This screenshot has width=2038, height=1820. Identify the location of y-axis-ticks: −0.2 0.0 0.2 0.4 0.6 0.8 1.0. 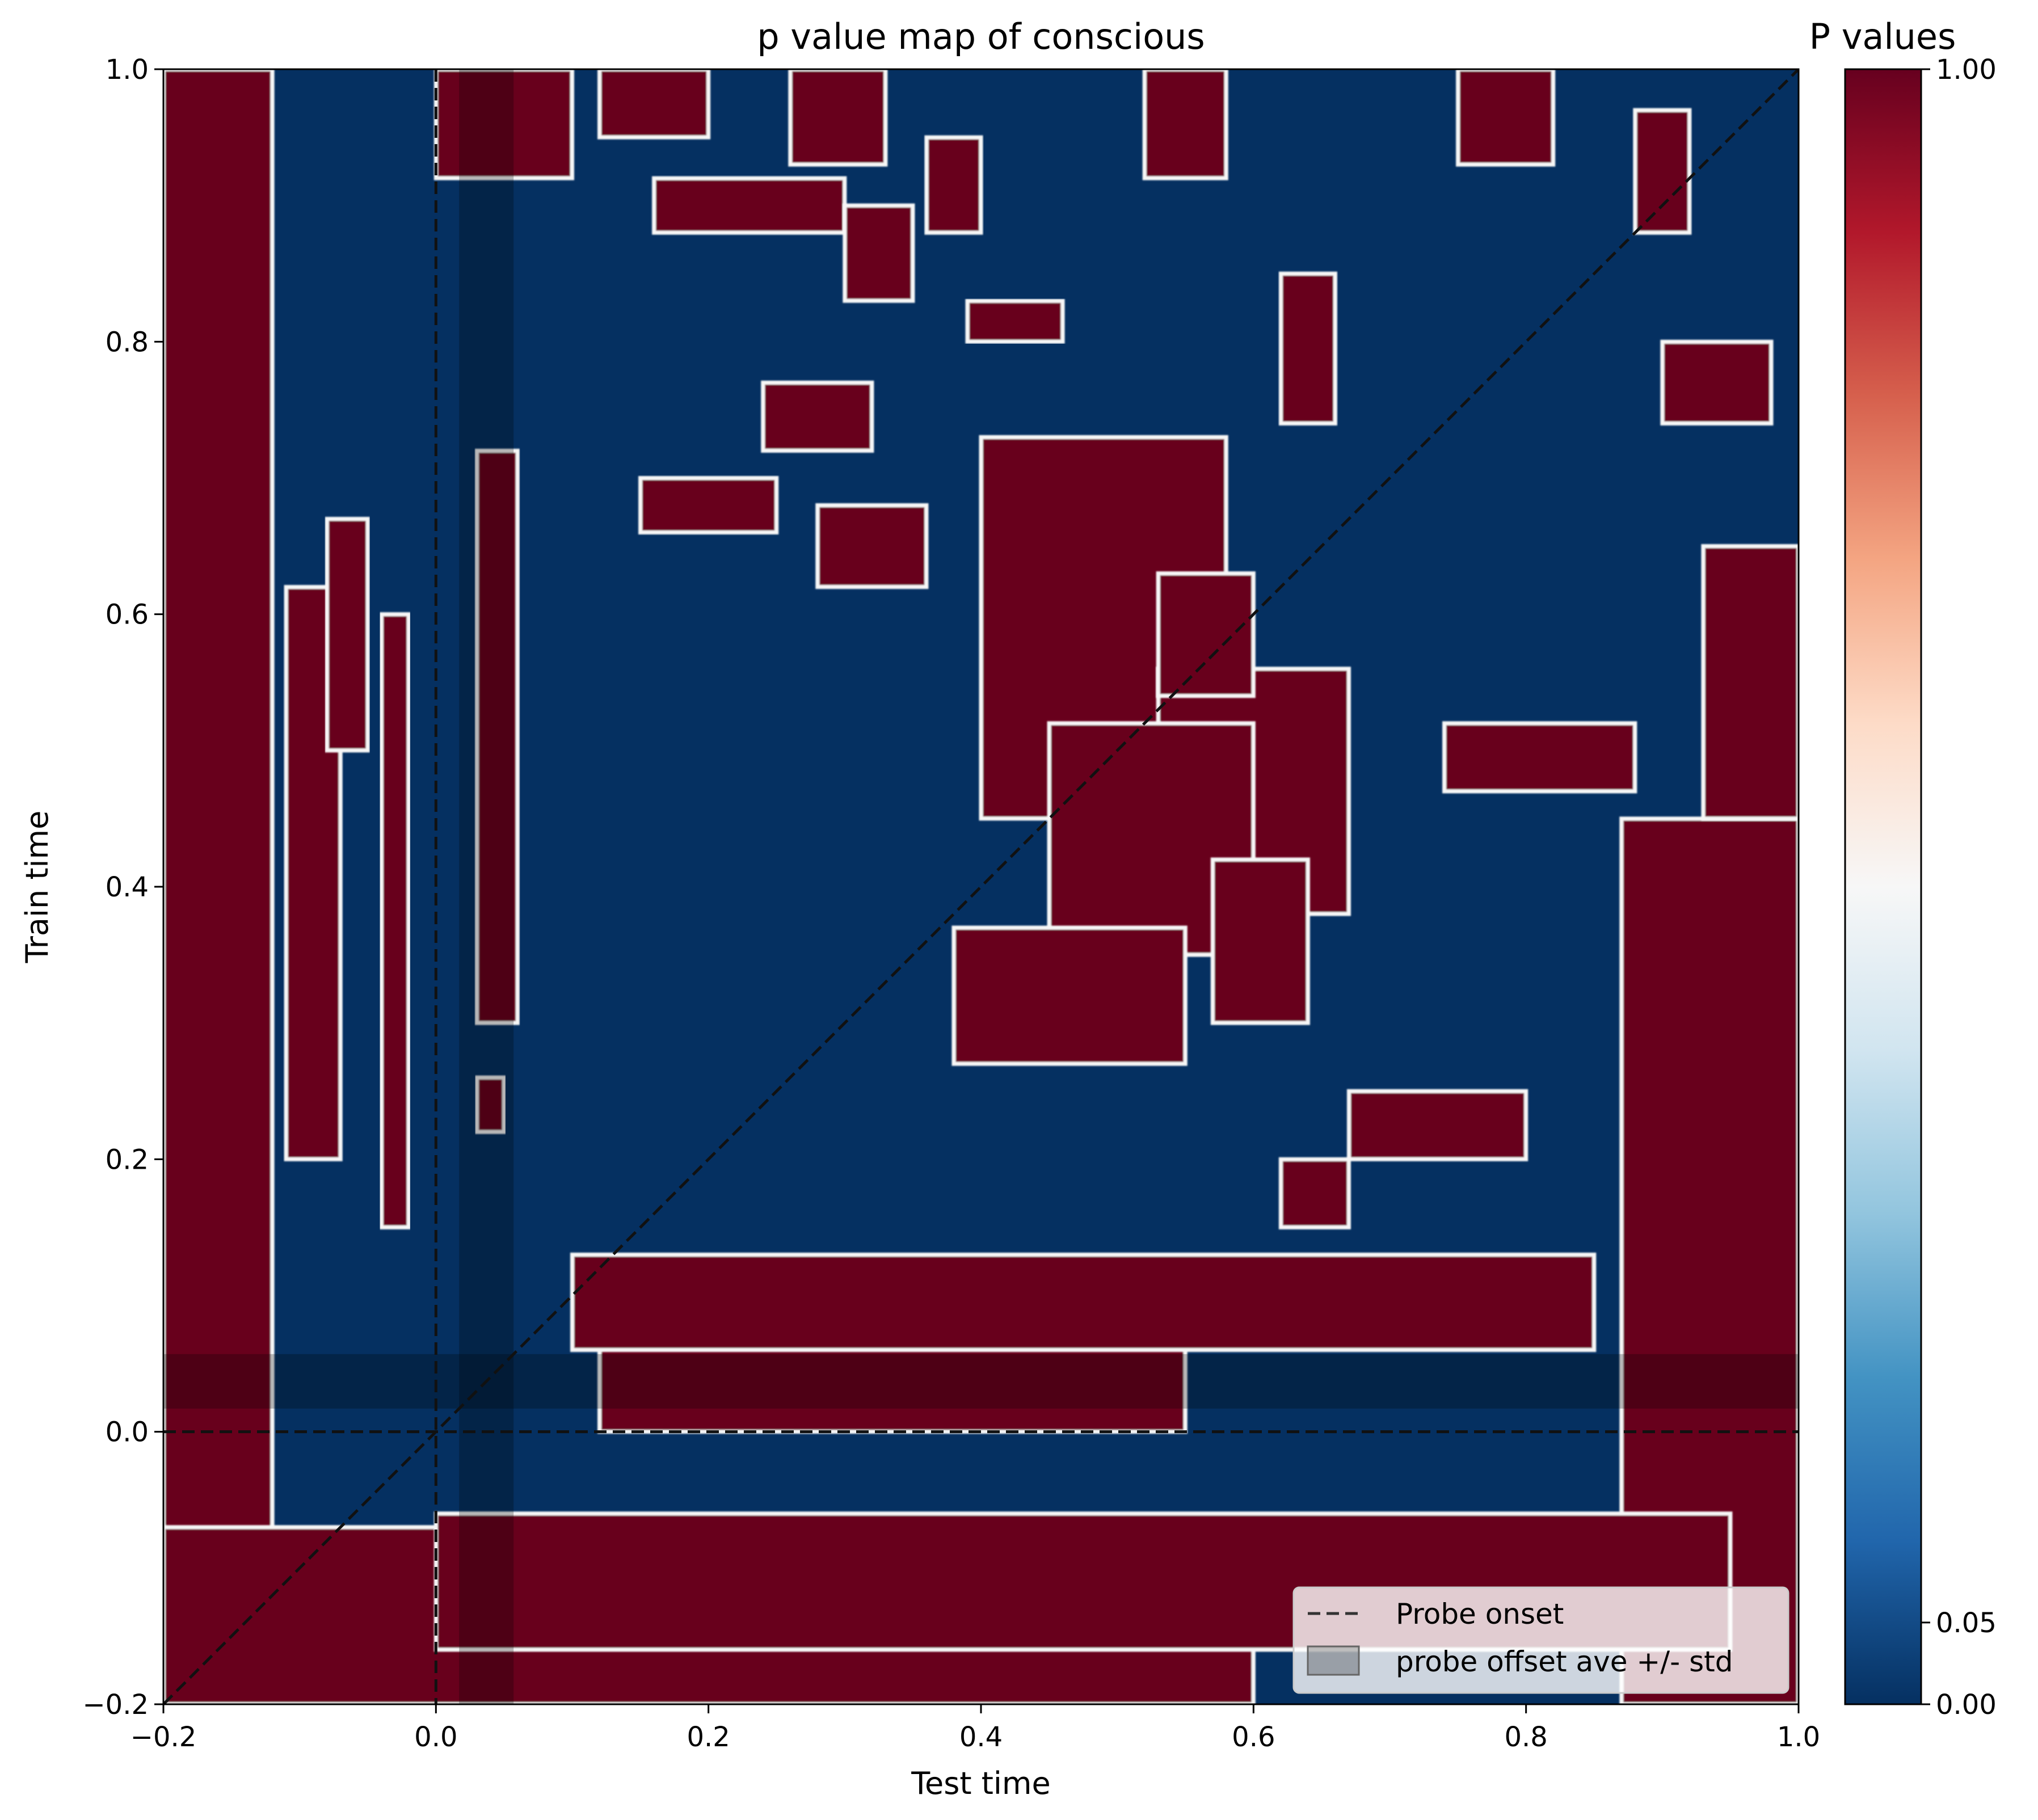
(122, 888).